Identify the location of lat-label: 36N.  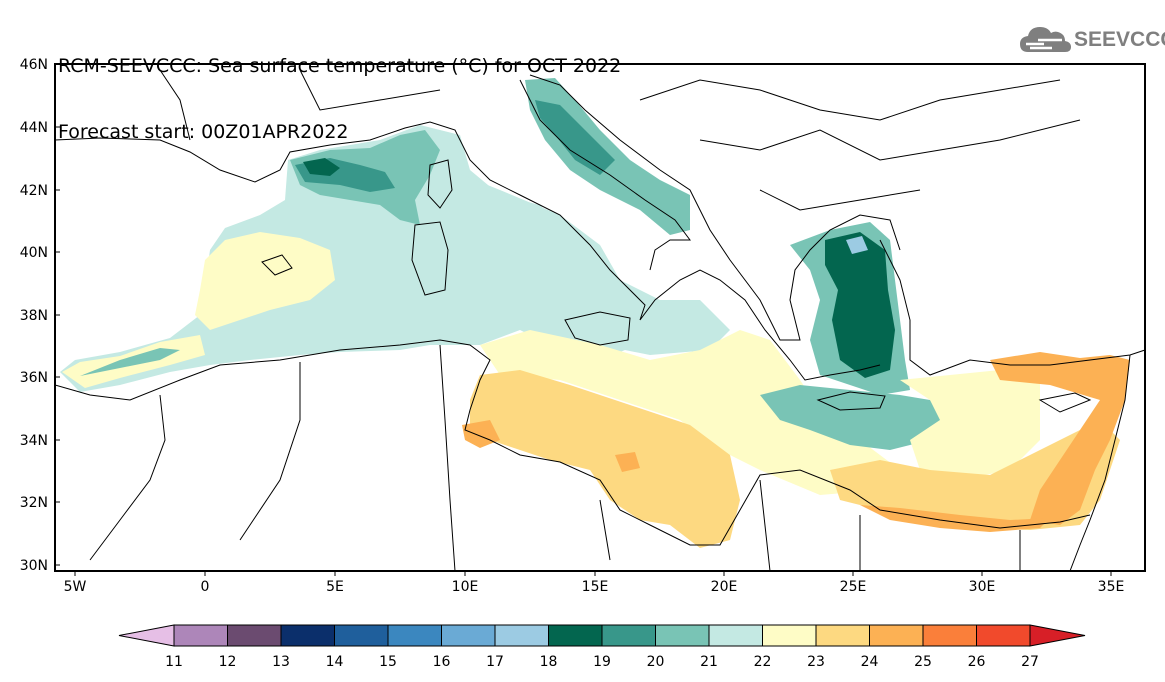
(34, 378).